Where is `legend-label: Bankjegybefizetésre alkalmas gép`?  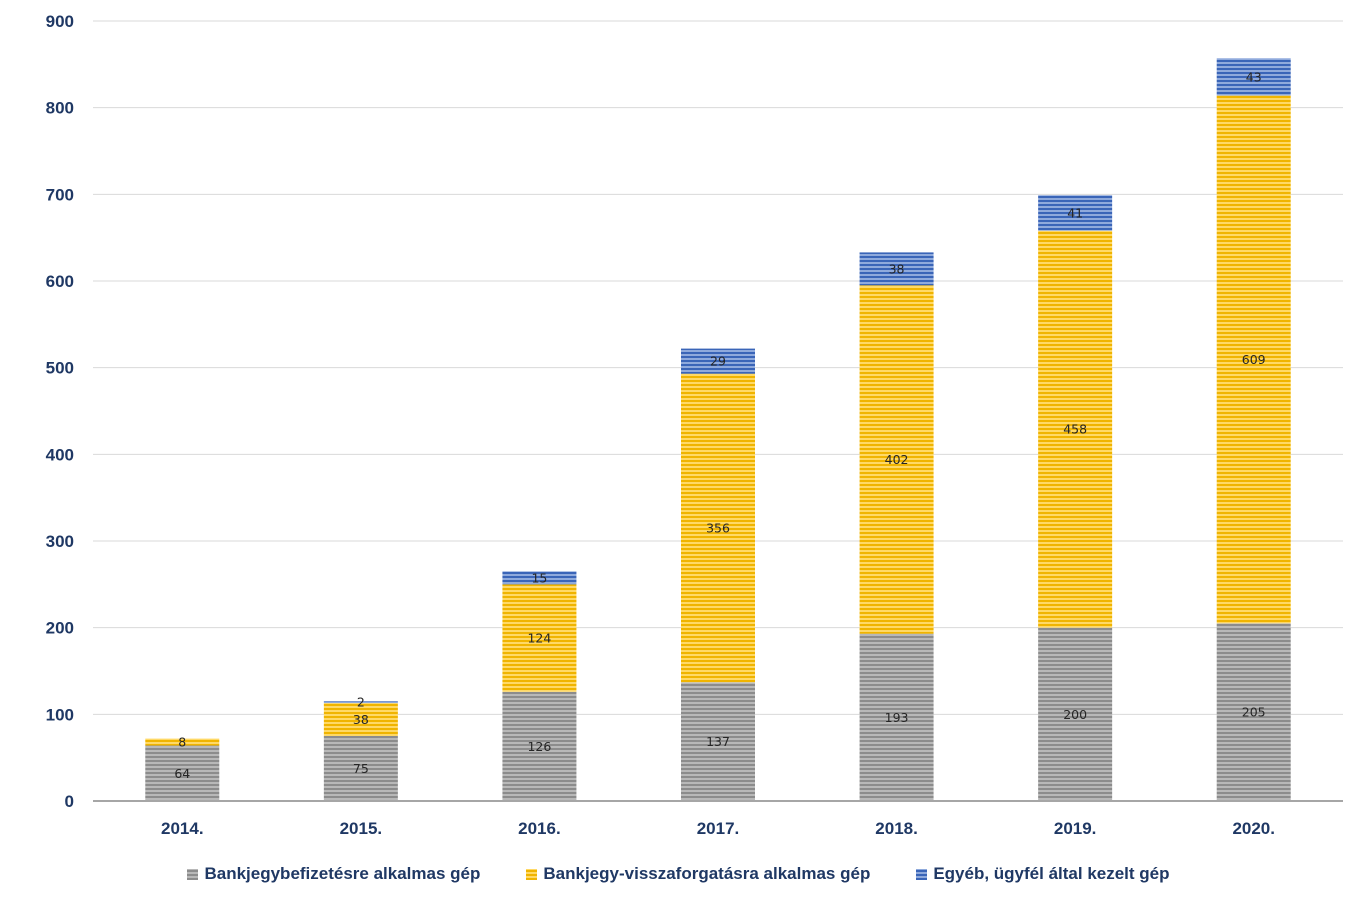
legend-label: Bankjegybefizetésre alkalmas gép is located at coordinates (342, 873).